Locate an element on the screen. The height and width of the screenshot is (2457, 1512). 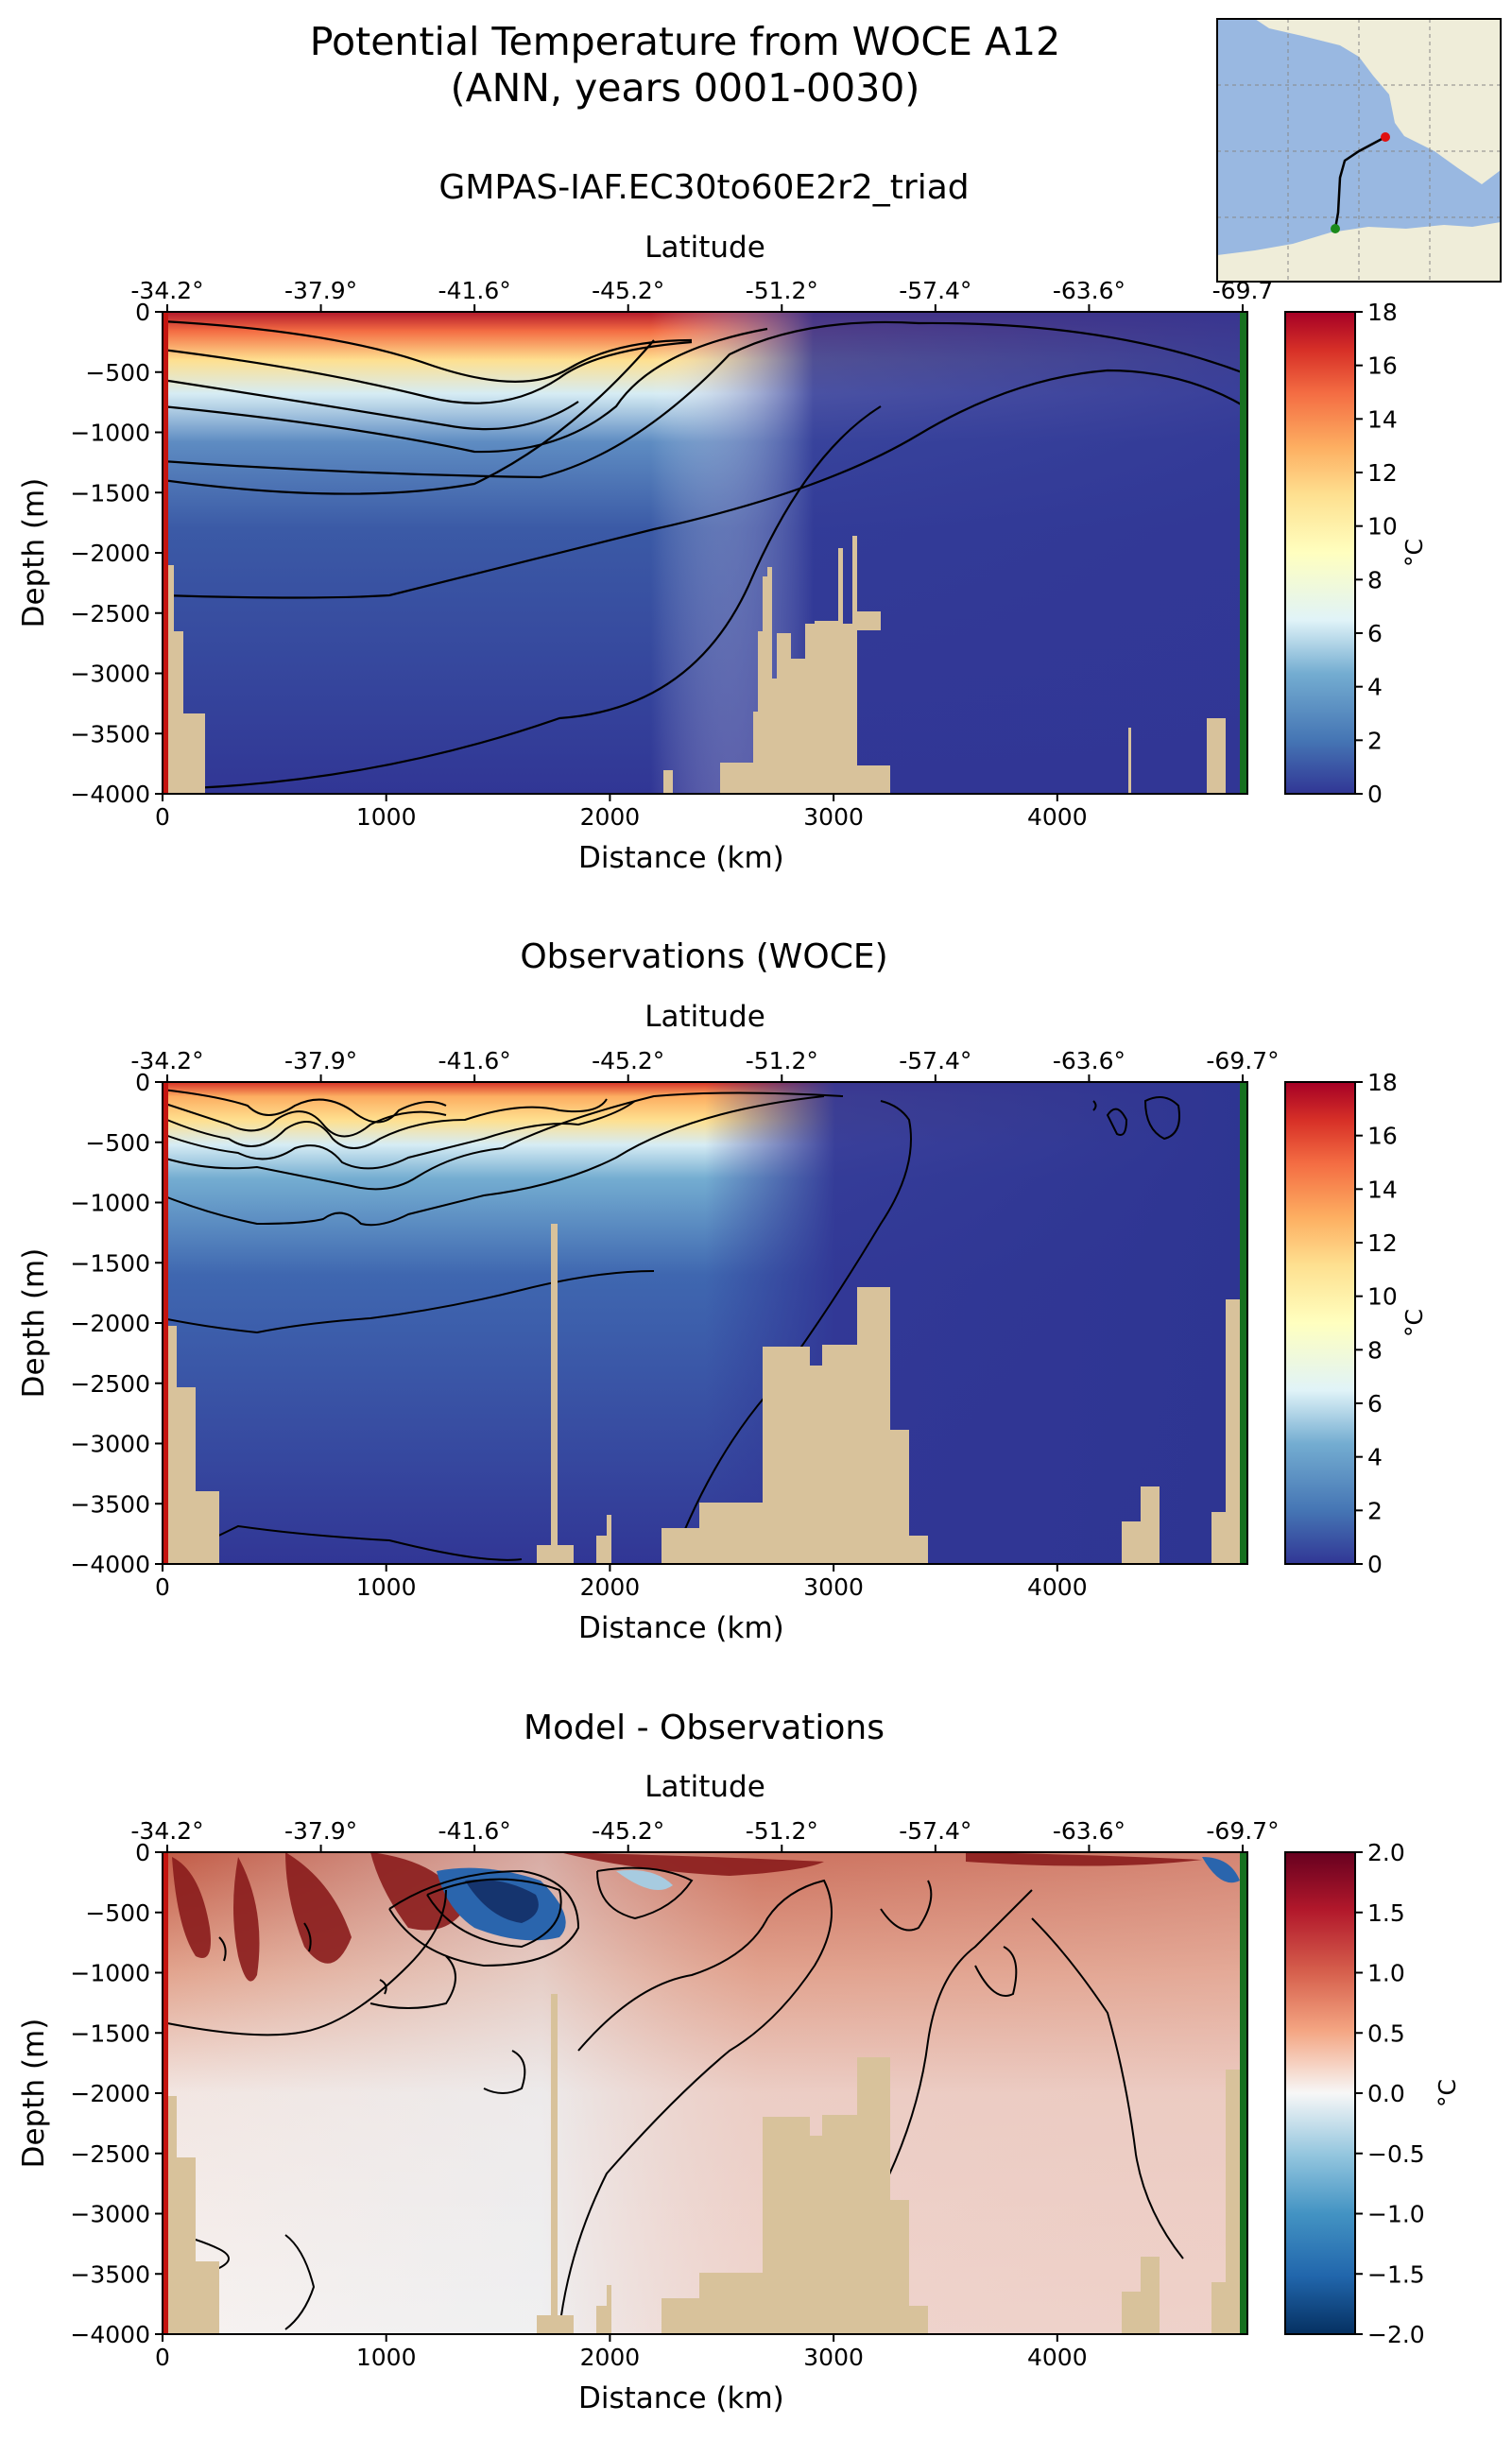
panel1-xtick-label: 4000 is located at coordinates (1057, 817).